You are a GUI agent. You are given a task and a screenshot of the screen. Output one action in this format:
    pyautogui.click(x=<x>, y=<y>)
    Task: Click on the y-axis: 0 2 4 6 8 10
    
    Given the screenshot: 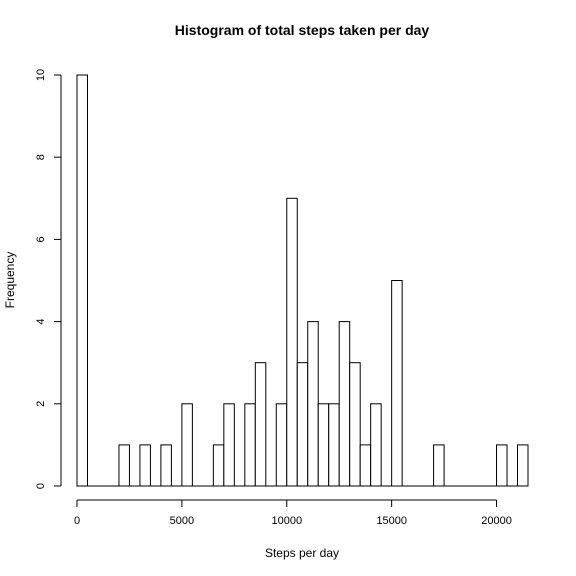 What is the action you would take?
    pyautogui.click(x=48, y=279)
    